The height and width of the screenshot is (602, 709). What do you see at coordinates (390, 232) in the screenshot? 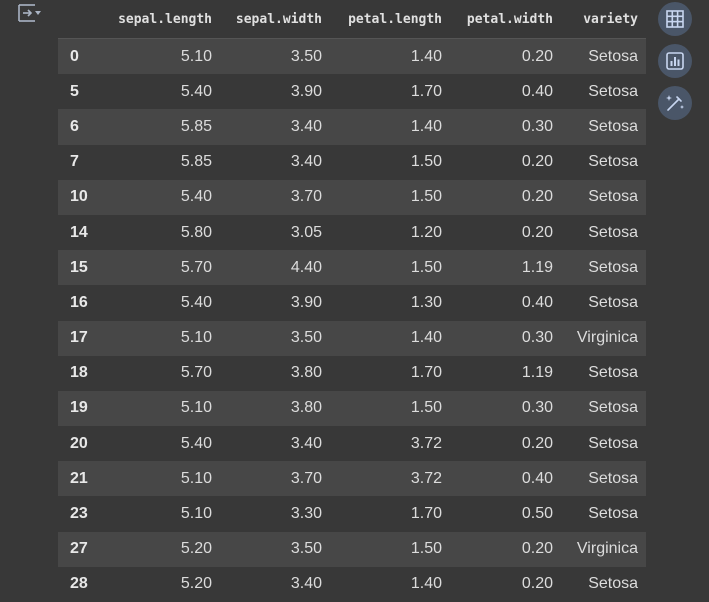
I see `table-cell-petal-length: 1.20` at bounding box center [390, 232].